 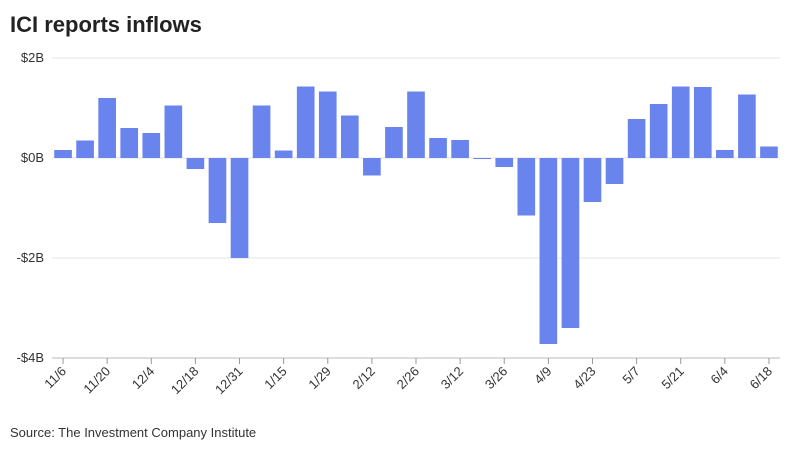 What do you see at coordinates (30, 357) in the screenshot?
I see `y-tick-label: -$4B` at bounding box center [30, 357].